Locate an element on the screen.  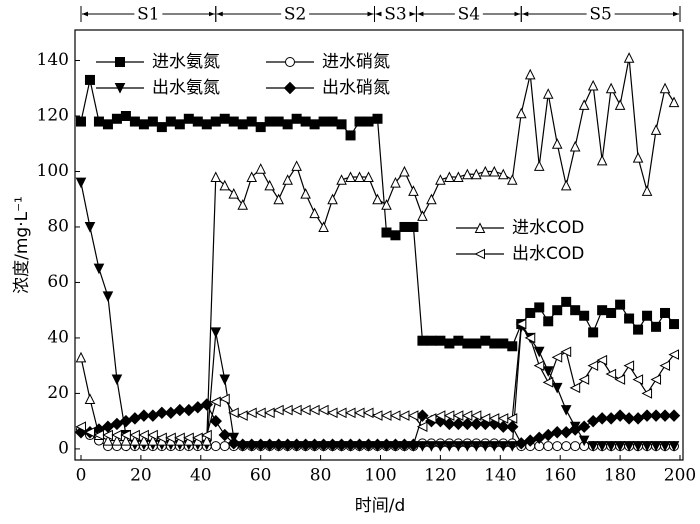
y-tick-label: 40 is located at coordinates (58, 337).